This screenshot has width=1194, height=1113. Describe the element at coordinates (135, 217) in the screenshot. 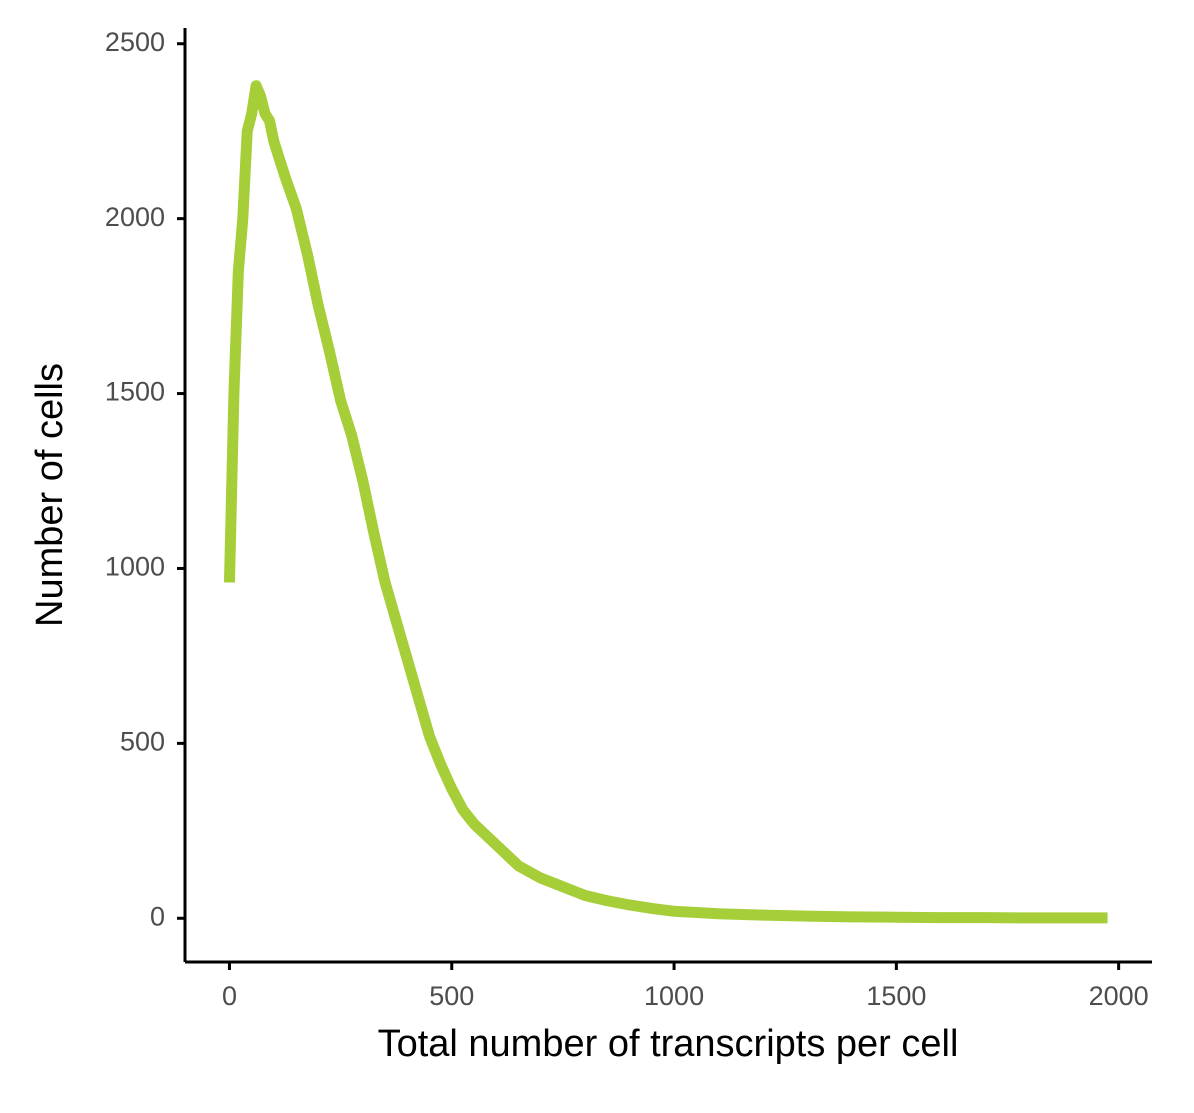

I see `y-tick-label: 2000` at that location.